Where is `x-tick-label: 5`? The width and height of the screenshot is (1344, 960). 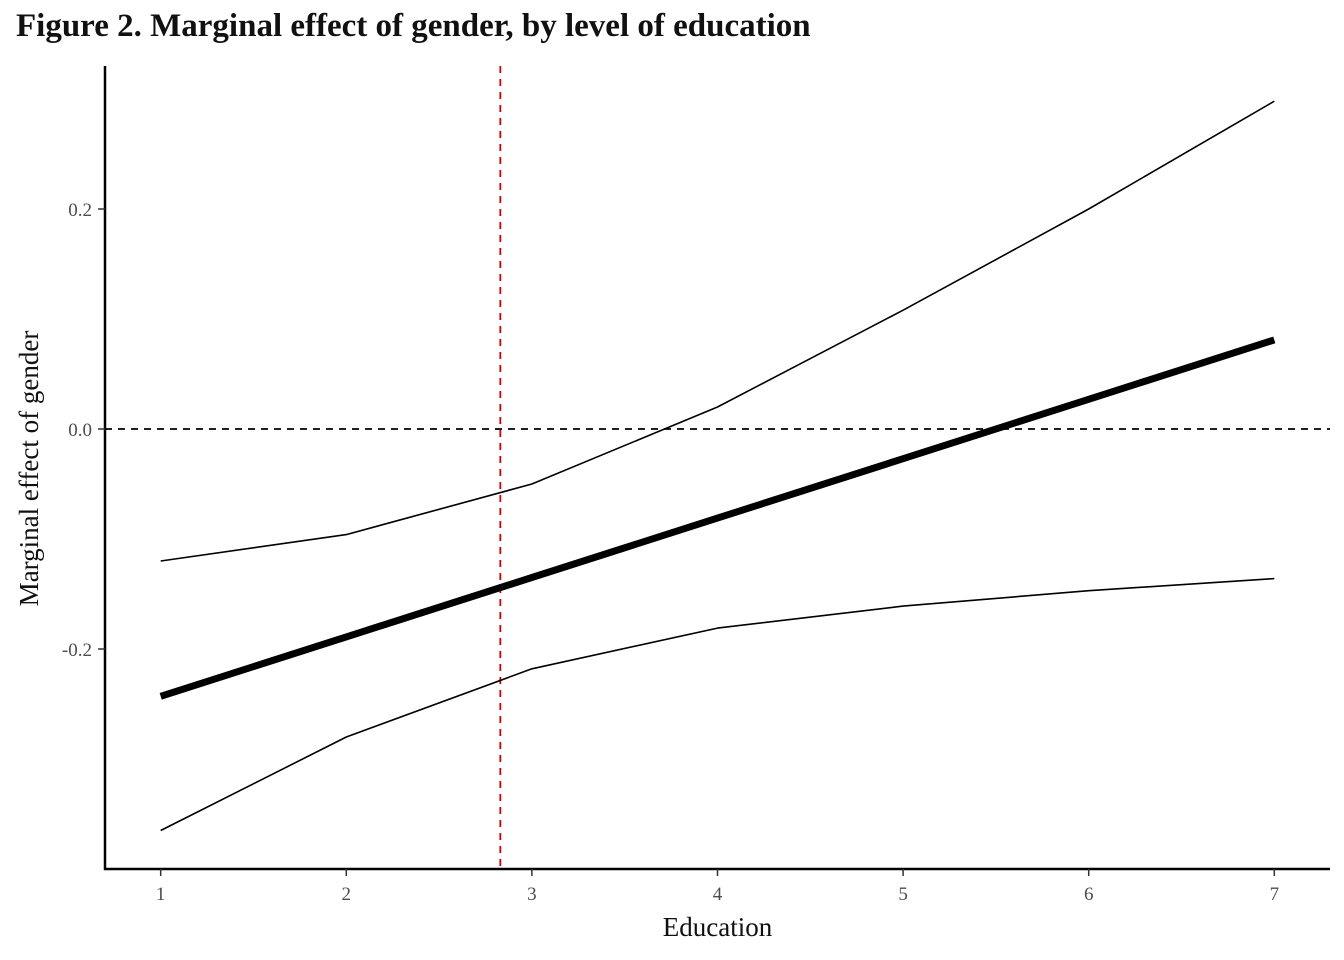
x-tick-label: 5 is located at coordinates (903, 894).